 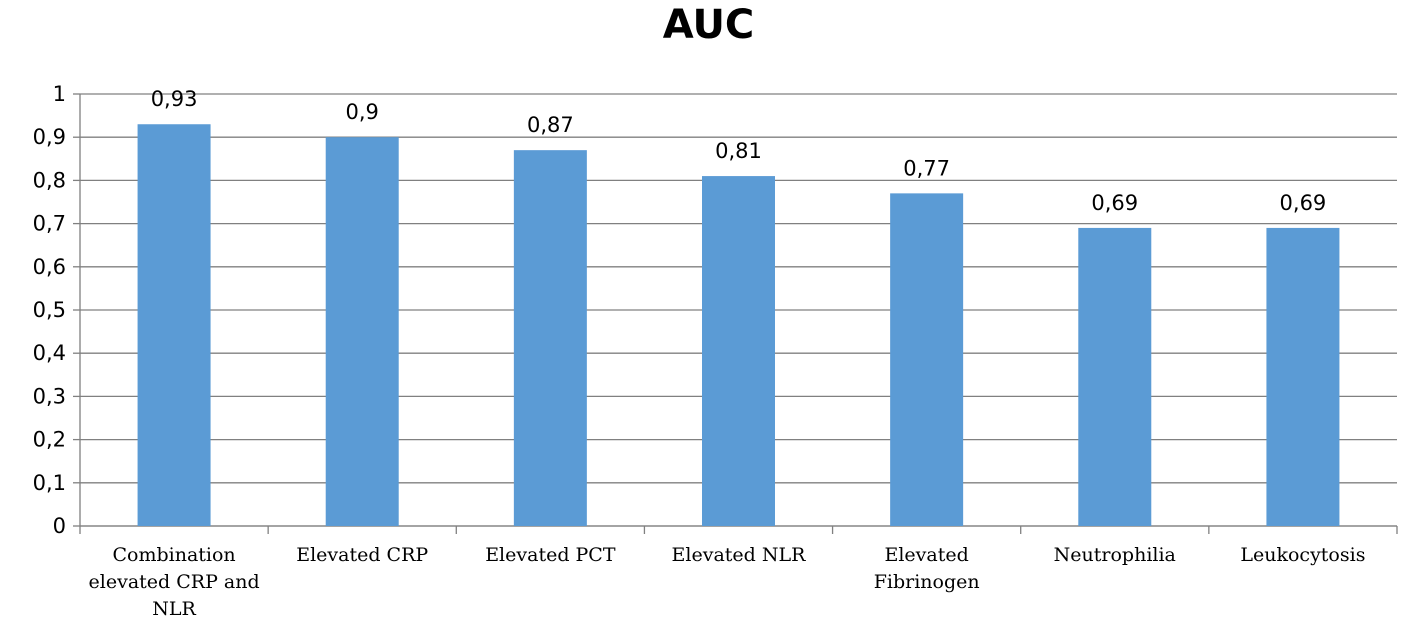 I want to click on x-category-label: Elevated PCT, so click(x=550, y=555).